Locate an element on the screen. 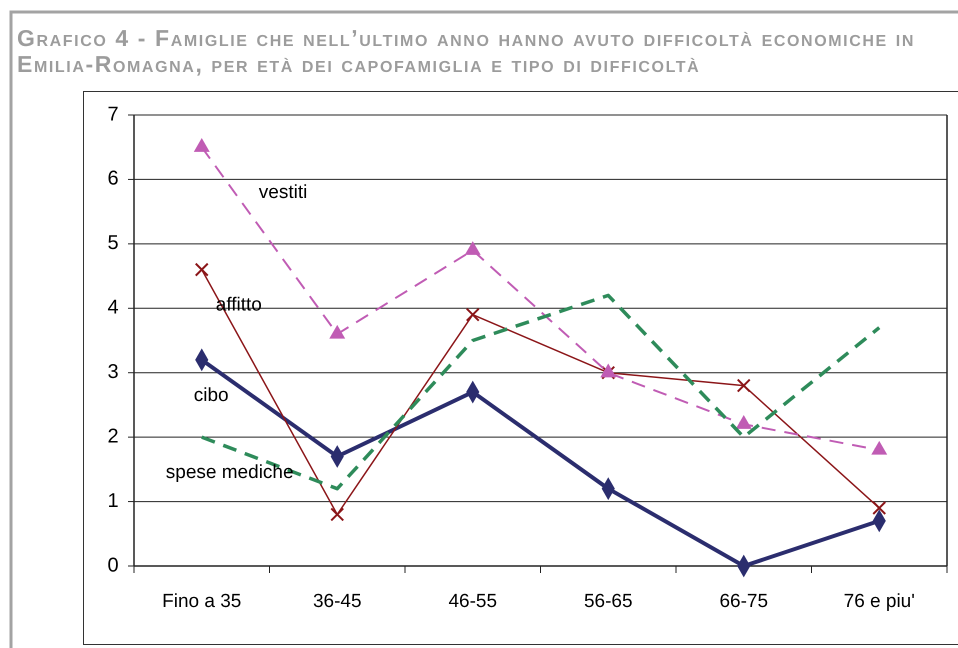  y-tick-label: 4 is located at coordinates (113, 307).